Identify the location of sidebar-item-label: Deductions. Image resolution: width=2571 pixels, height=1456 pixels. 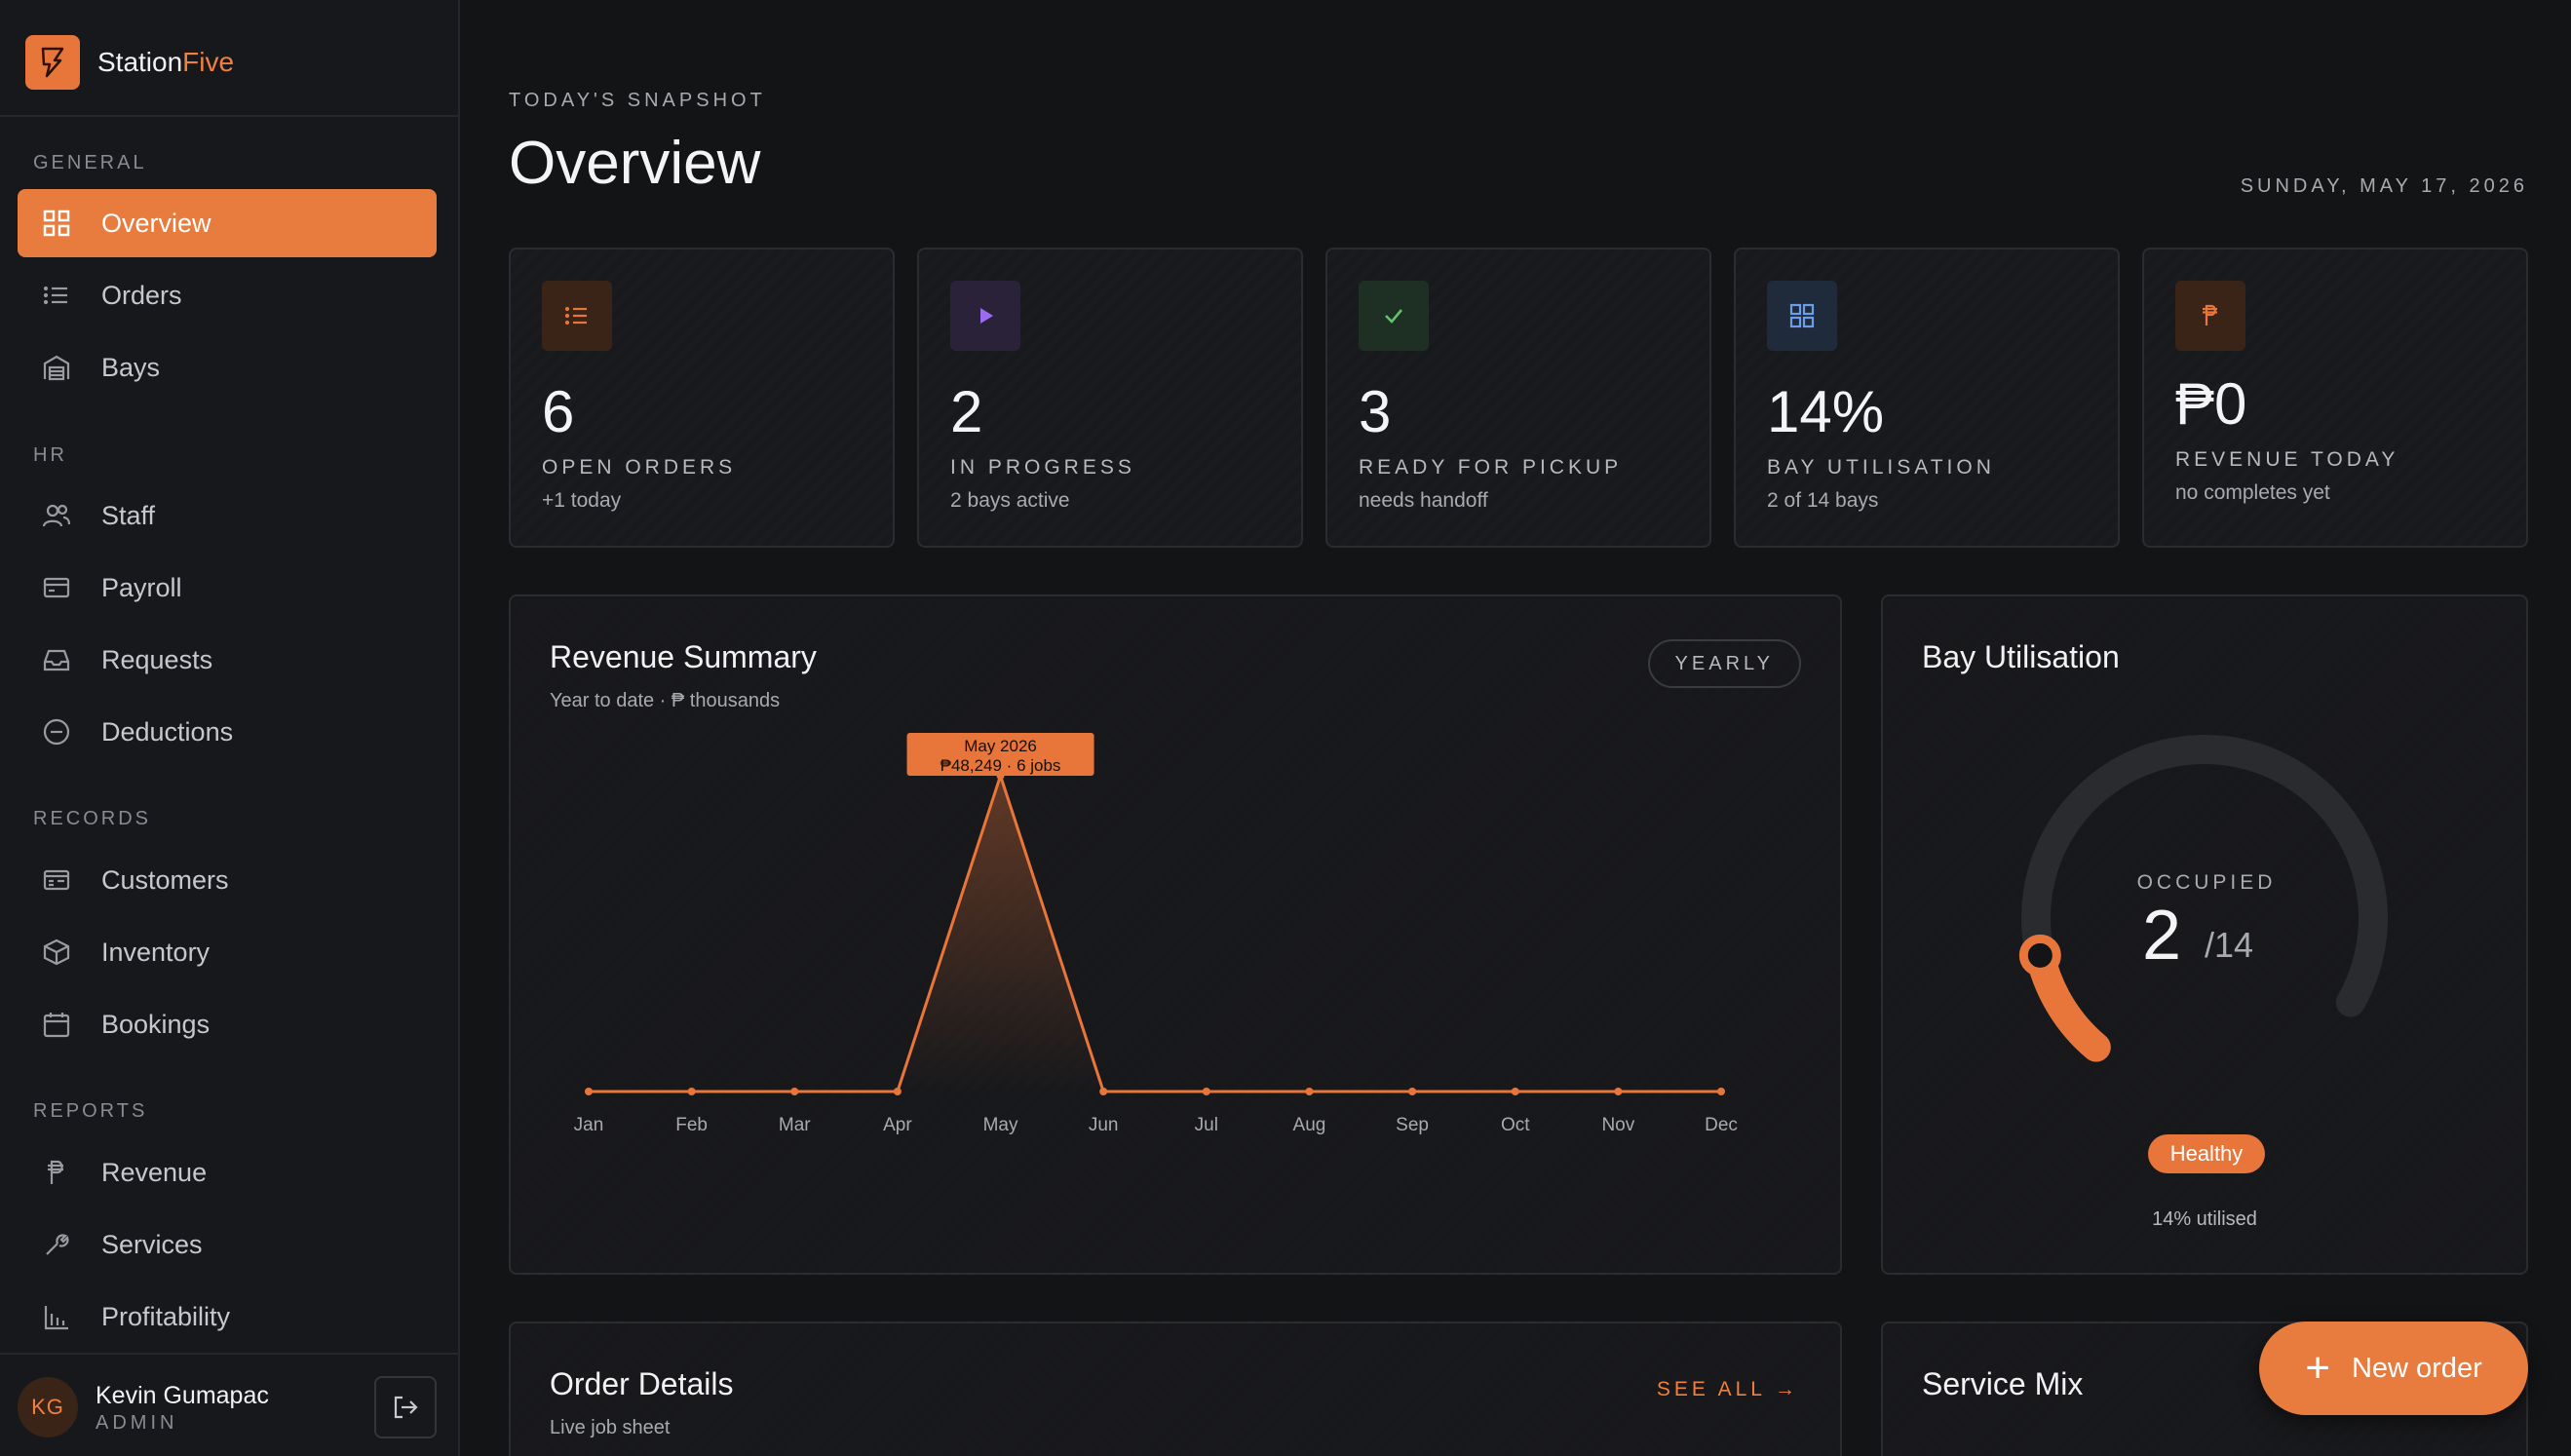
(167, 731).